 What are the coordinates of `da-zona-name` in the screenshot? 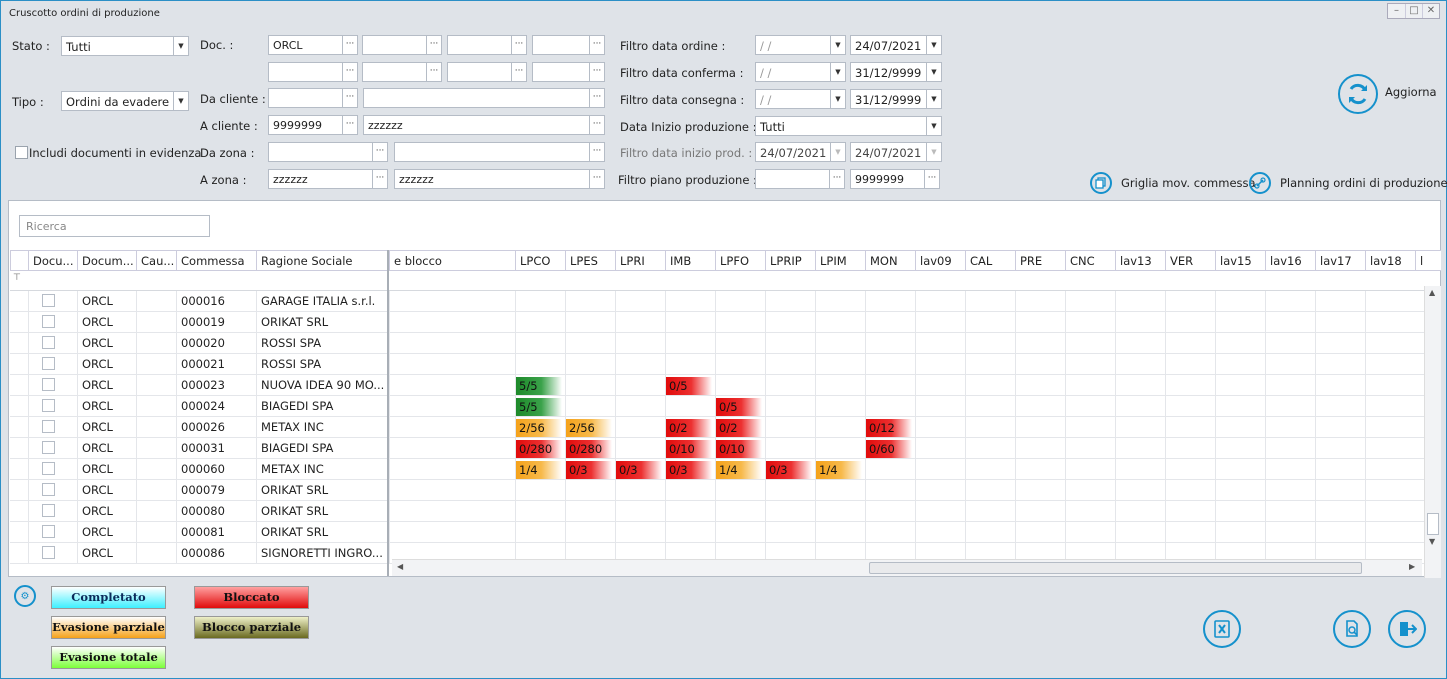 It's located at (492, 152).